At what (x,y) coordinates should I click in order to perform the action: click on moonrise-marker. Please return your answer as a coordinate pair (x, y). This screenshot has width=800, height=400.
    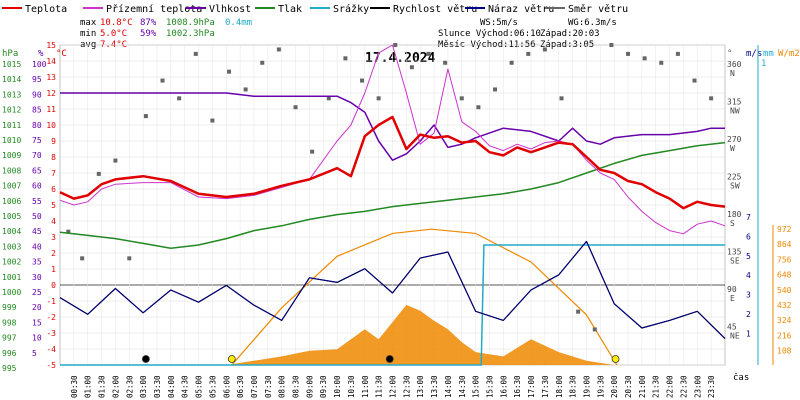
    Looking at the image, I should click on (389, 359).